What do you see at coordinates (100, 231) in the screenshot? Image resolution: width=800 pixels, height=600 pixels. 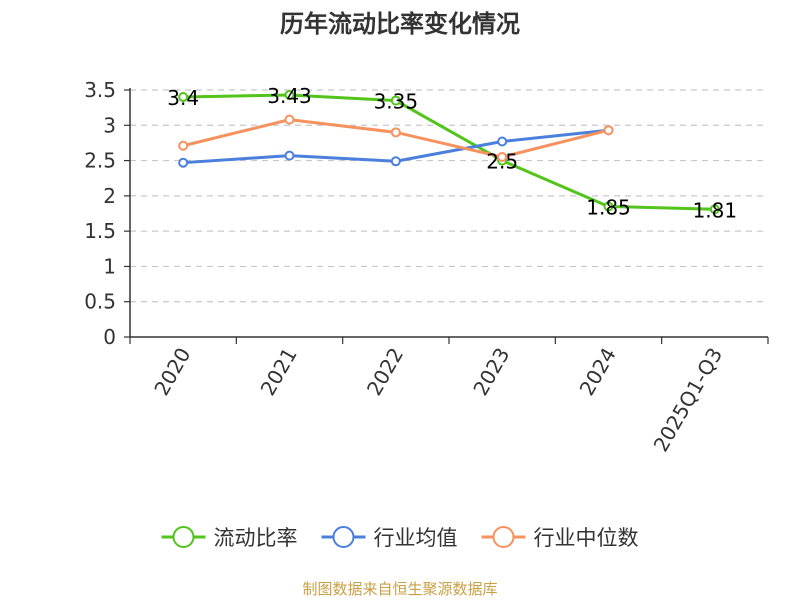 I see `y-tick-label: 1.5` at bounding box center [100, 231].